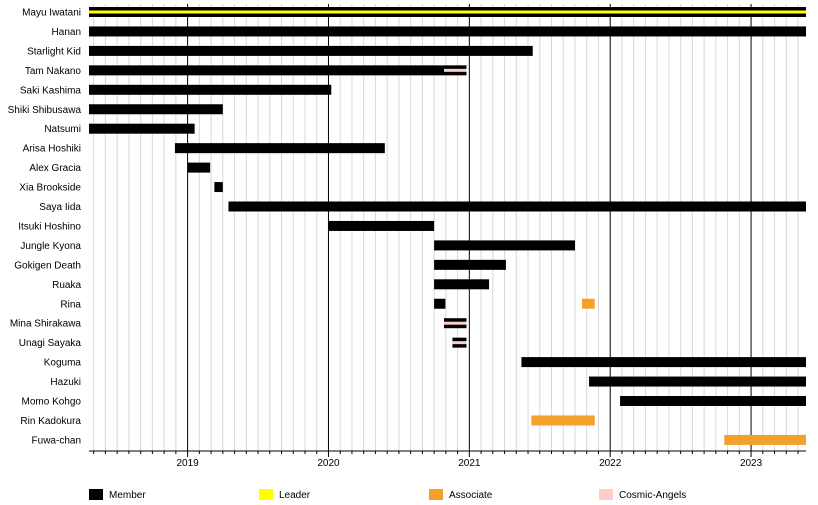 Image resolution: width=818 pixels, height=505 pixels. What do you see at coordinates (447, 459) in the screenshot?
I see `x-axis: 2019 2020 2021 2022 2023` at bounding box center [447, 459].